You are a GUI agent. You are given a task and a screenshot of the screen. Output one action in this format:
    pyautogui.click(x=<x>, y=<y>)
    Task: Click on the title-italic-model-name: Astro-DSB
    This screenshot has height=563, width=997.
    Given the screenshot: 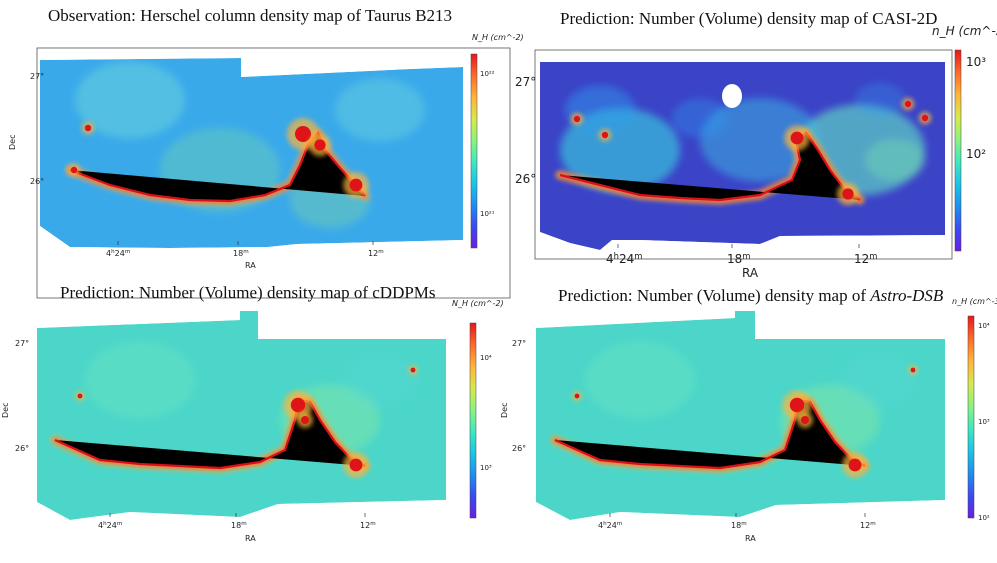 What is the action you would take?
    pyautogui.click(x=907, y=295)
    